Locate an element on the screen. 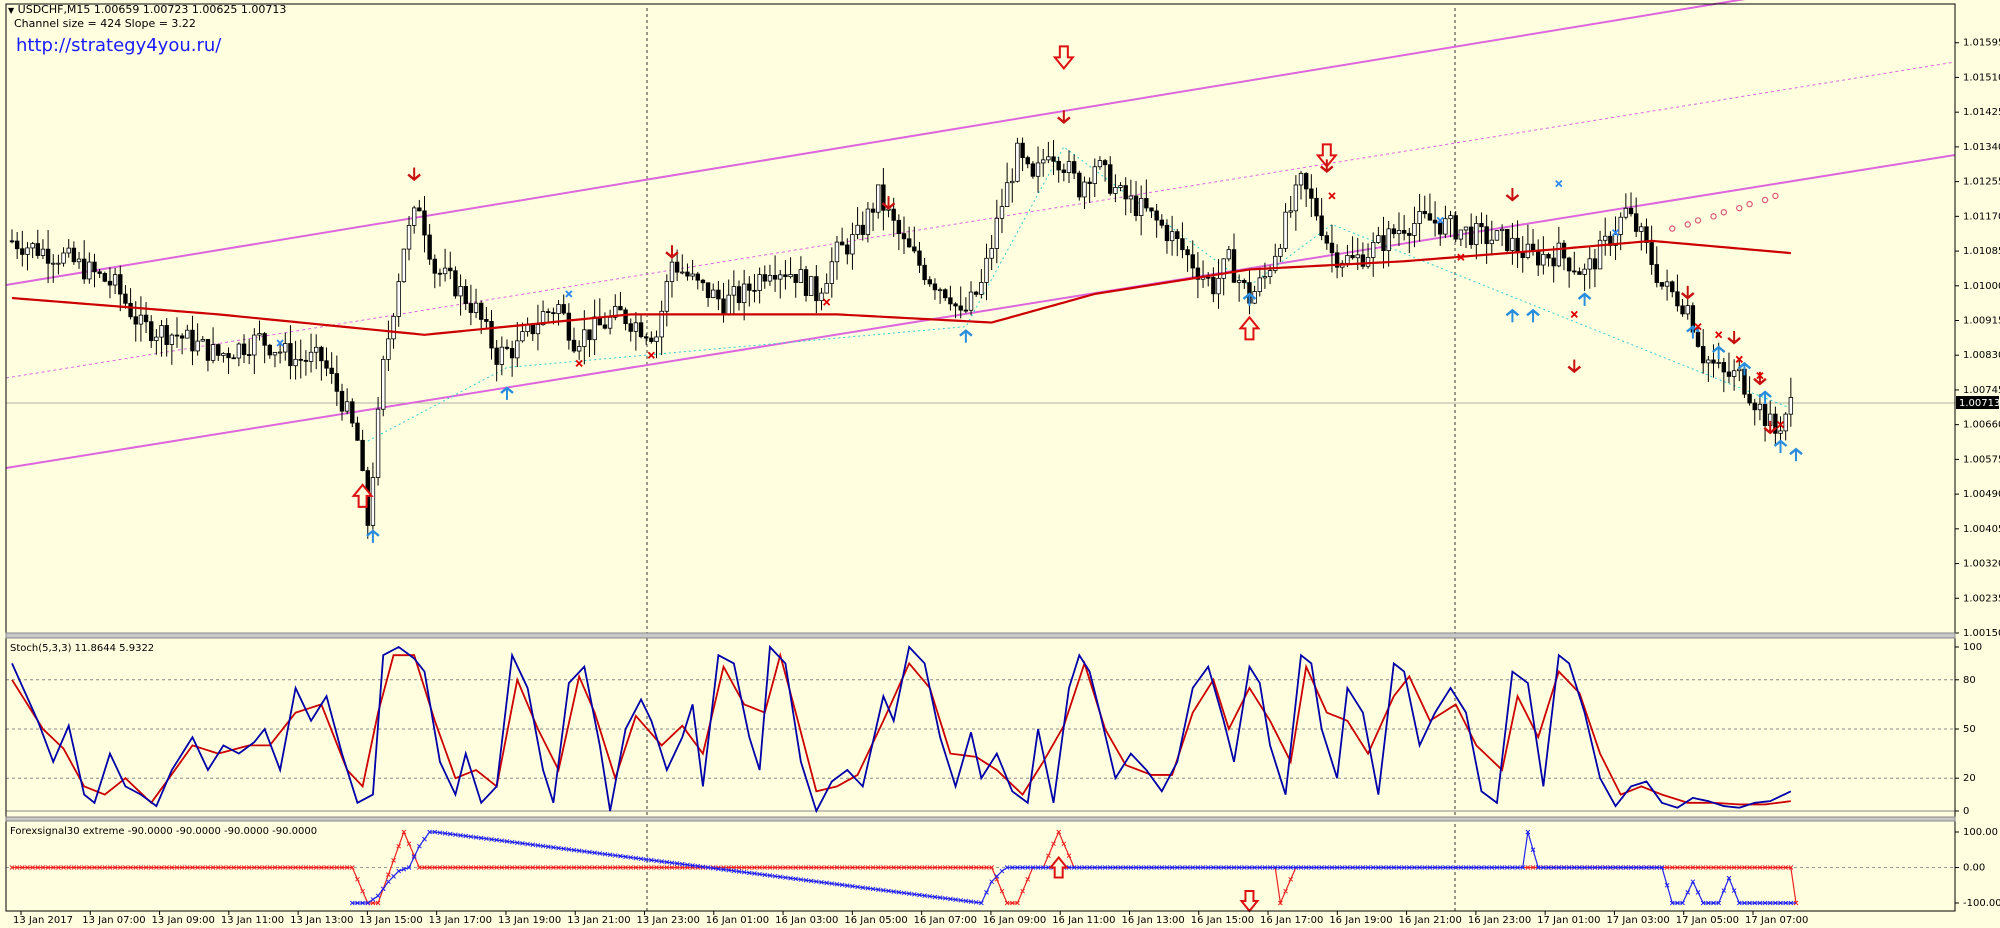 The width and height of the screenshot is (2000, 928). site-link: http://strategy4you.ru/ is located at coordinates (119, 45).